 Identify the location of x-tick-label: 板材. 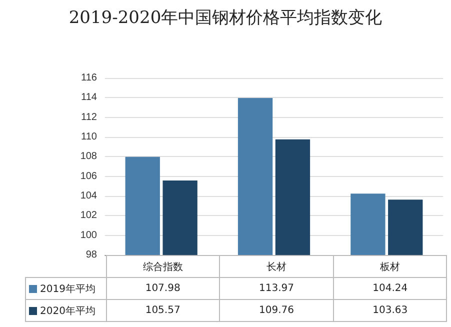
(390, 267).